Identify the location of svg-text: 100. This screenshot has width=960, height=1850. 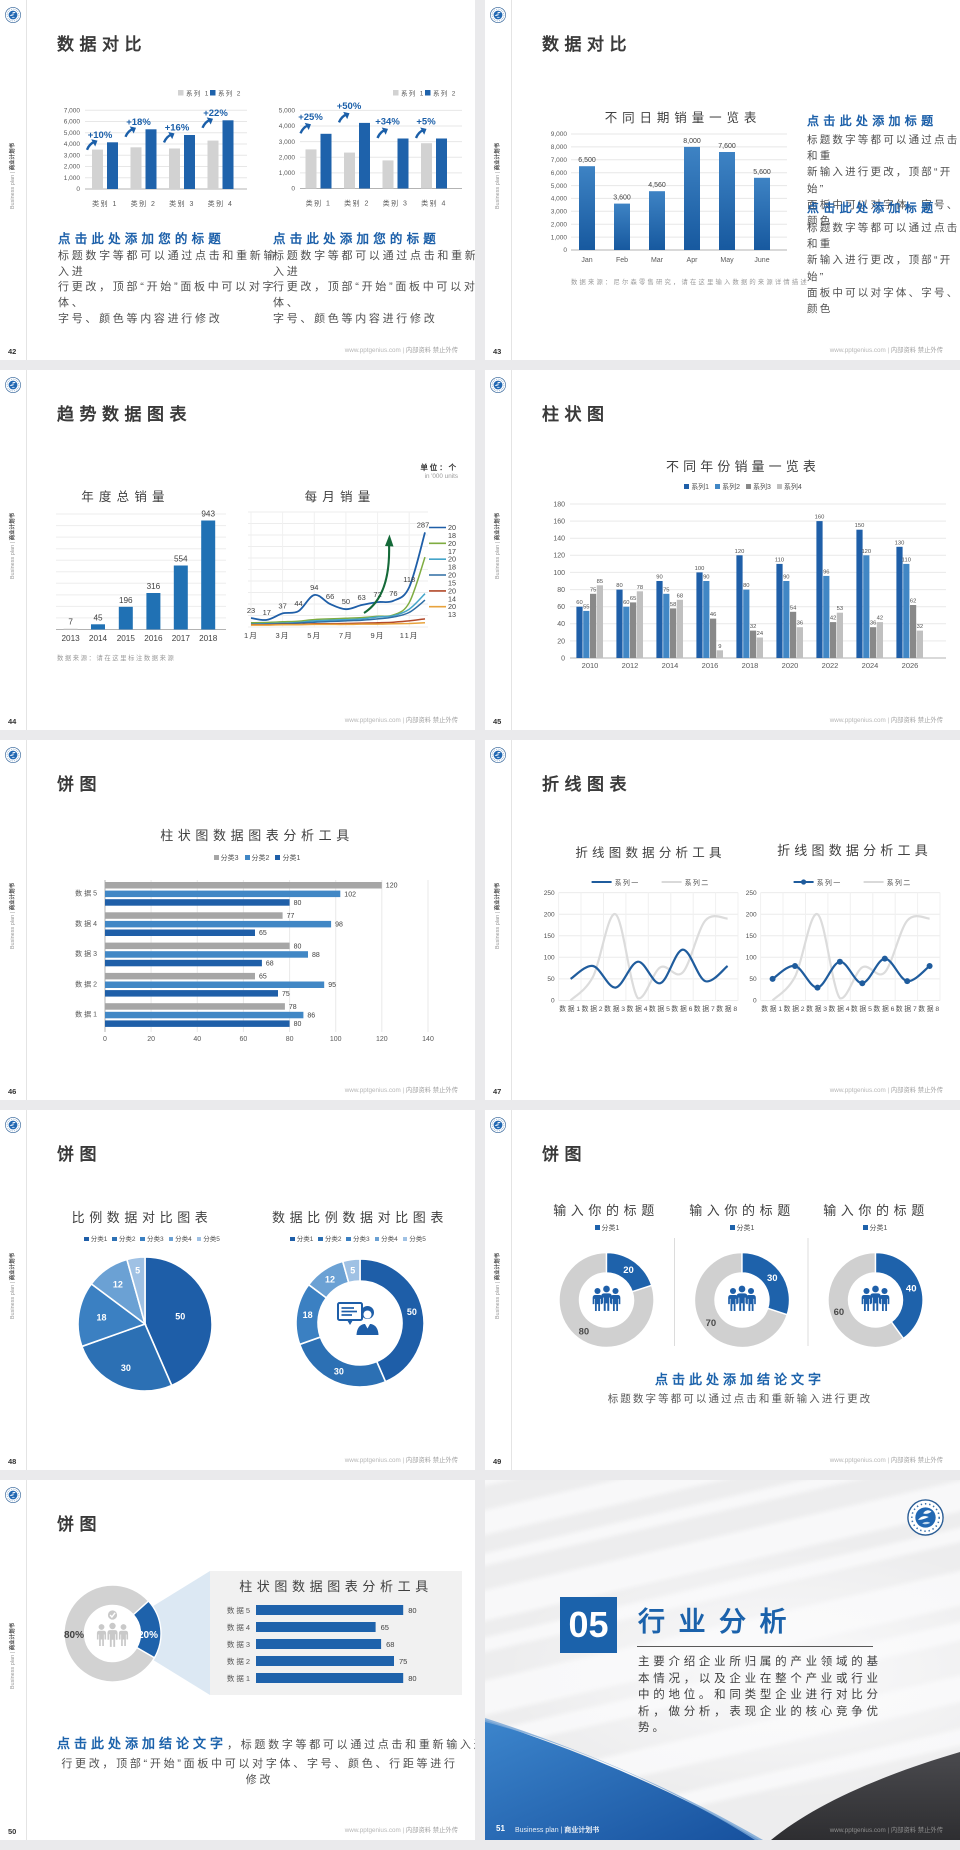
(559, 573).